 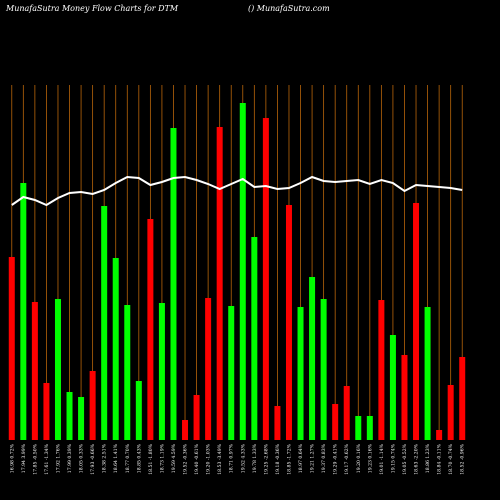 I want to click on x-tick-label: 19.17 -0.62%, so click(x=347, y=458).